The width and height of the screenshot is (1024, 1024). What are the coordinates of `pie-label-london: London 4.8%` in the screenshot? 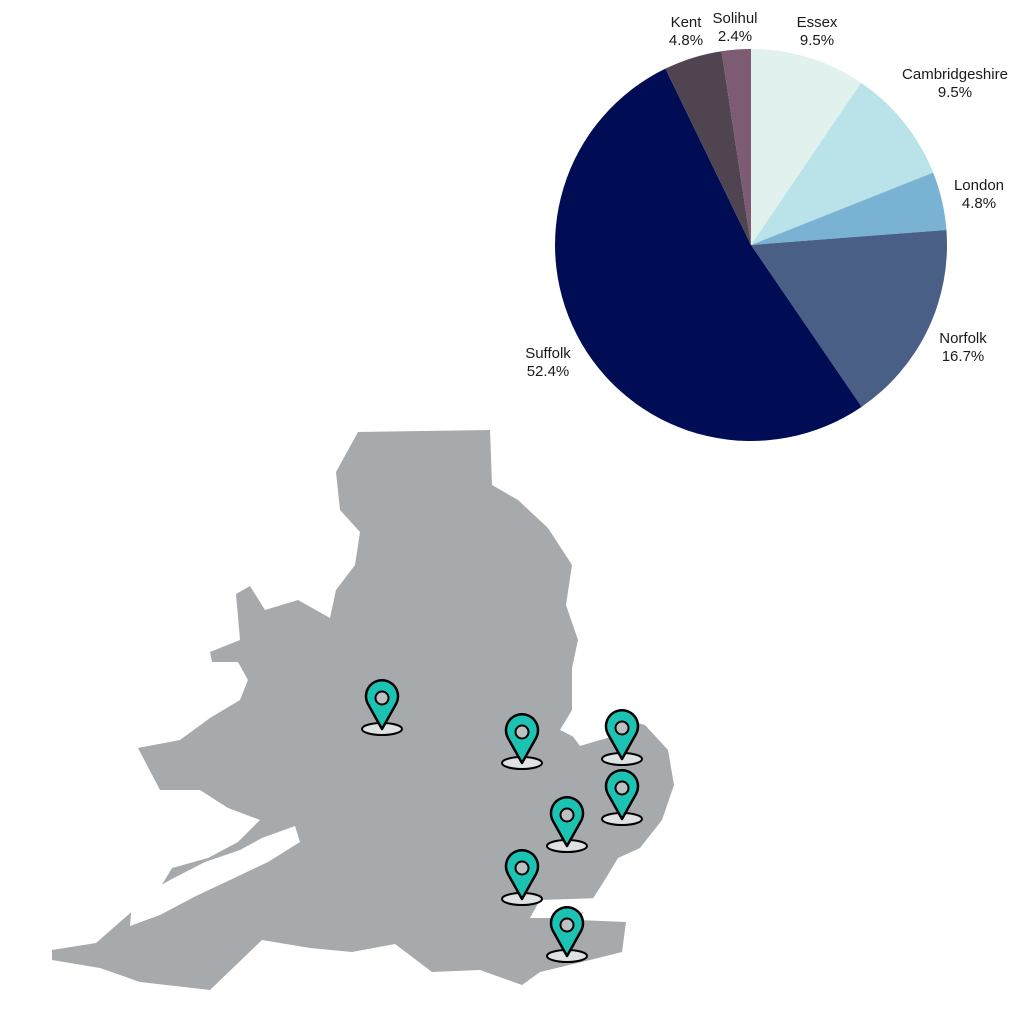 It's located at (979, 194).